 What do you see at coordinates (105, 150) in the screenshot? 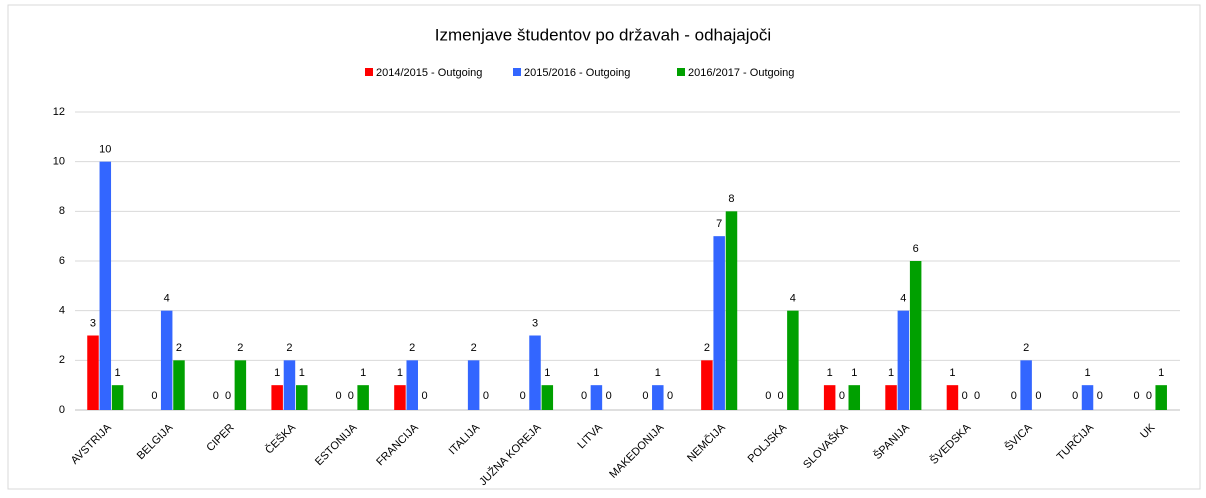
I see `data-label: 10` at bounding box center [105, 150].